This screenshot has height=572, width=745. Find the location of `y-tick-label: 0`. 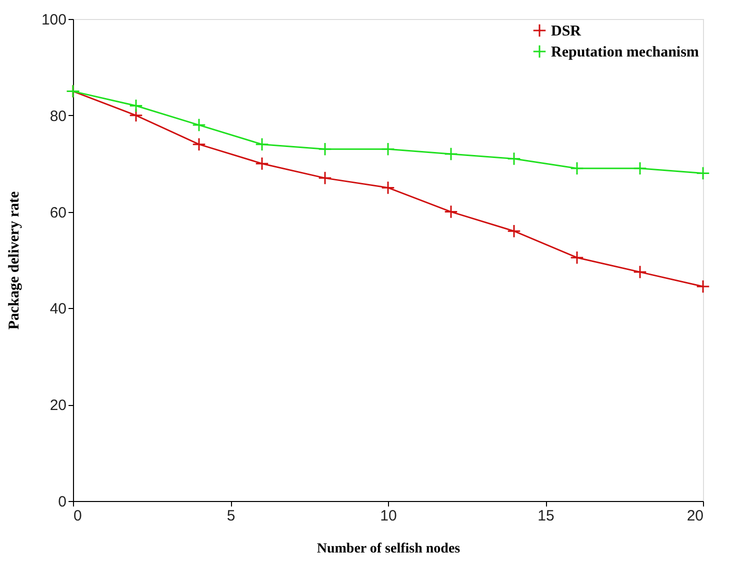

y-tick-label: 0 is located at coordinates (62, 502).